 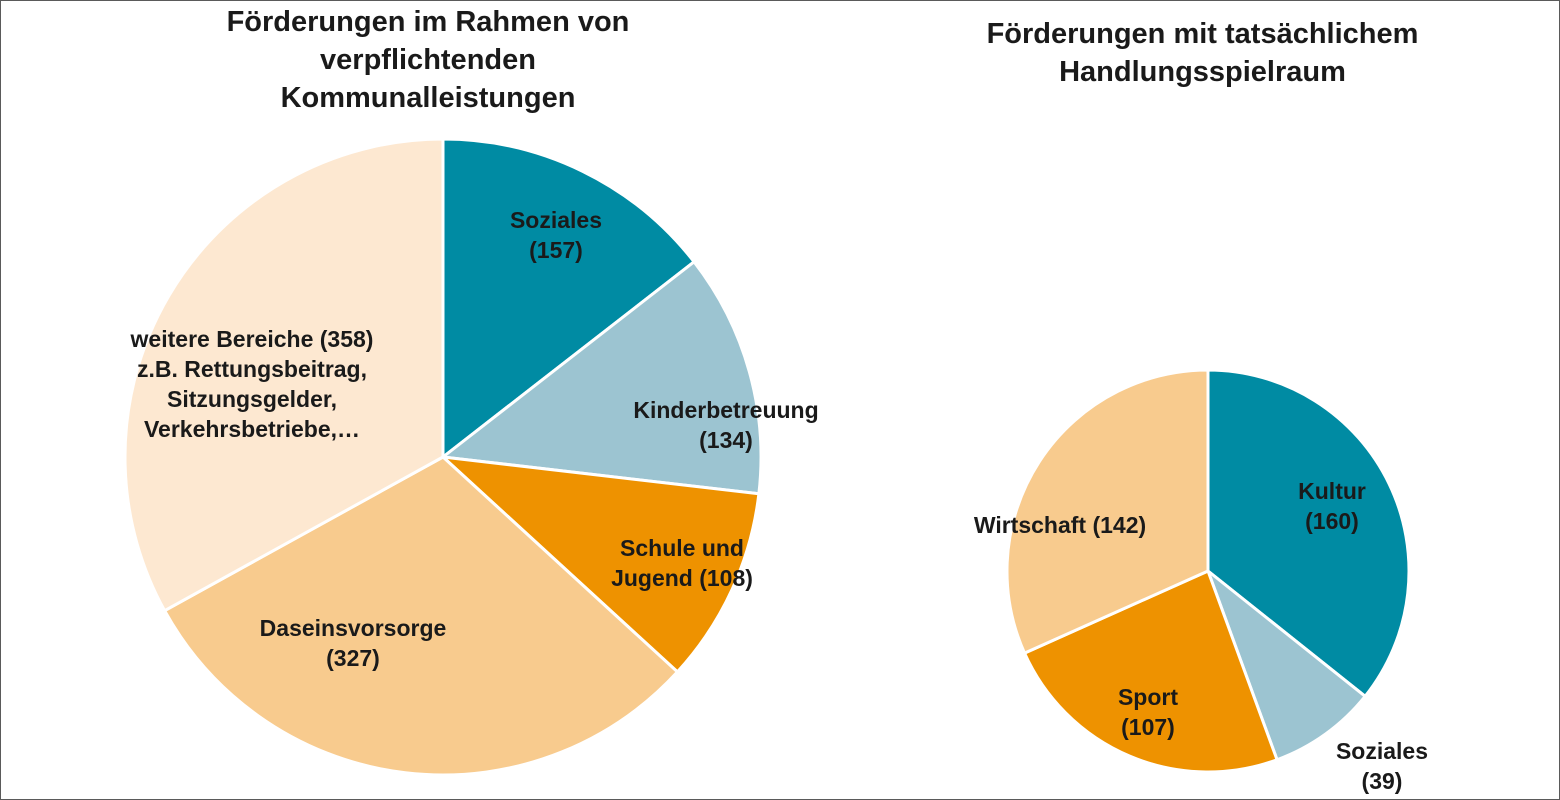 What do you see at coordinates (682, 563) in the screenshot?
I see `slice-label: Schule und Jugend (108)` at bounding box center [682, 563].